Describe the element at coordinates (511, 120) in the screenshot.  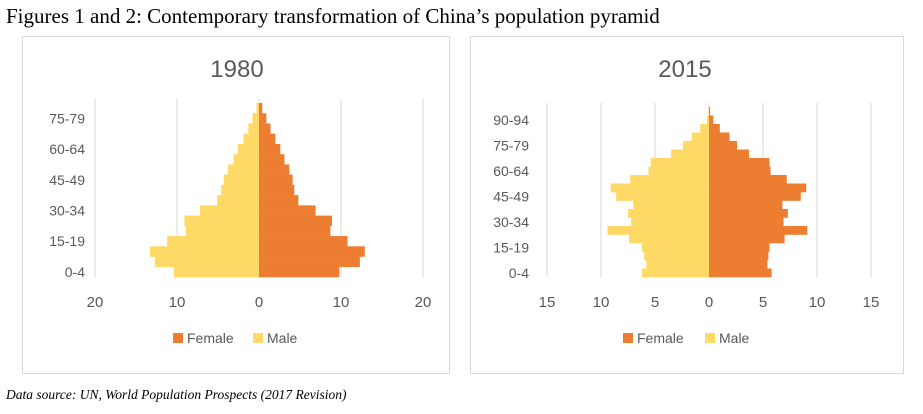
I see `y-tick-label: 90-94` at that location.